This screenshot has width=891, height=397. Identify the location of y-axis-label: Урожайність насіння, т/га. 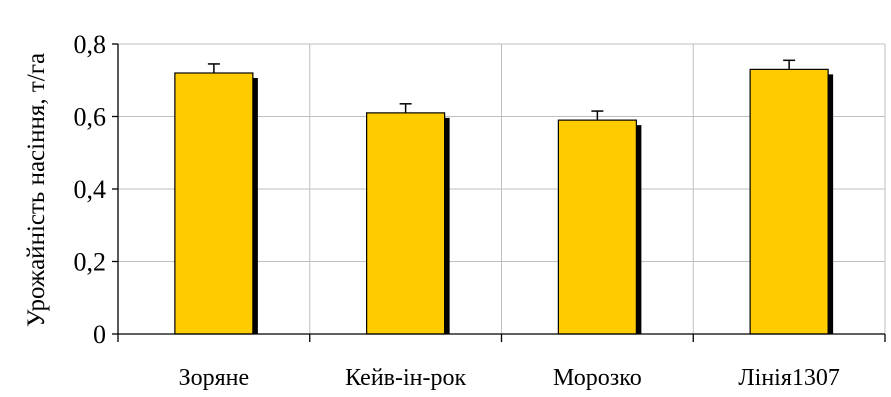
(36, 190).